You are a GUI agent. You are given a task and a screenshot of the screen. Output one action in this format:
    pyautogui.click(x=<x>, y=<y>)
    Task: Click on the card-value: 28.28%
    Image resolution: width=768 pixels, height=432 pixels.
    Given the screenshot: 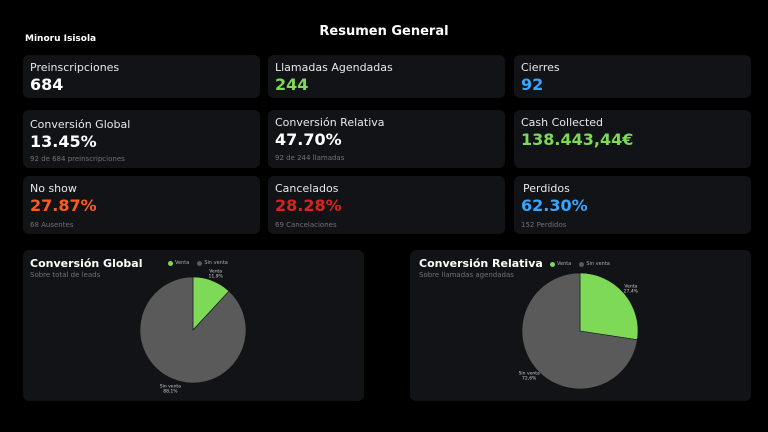 What is the action you would take?
    pyautogui.click(x=308, y=205)
    